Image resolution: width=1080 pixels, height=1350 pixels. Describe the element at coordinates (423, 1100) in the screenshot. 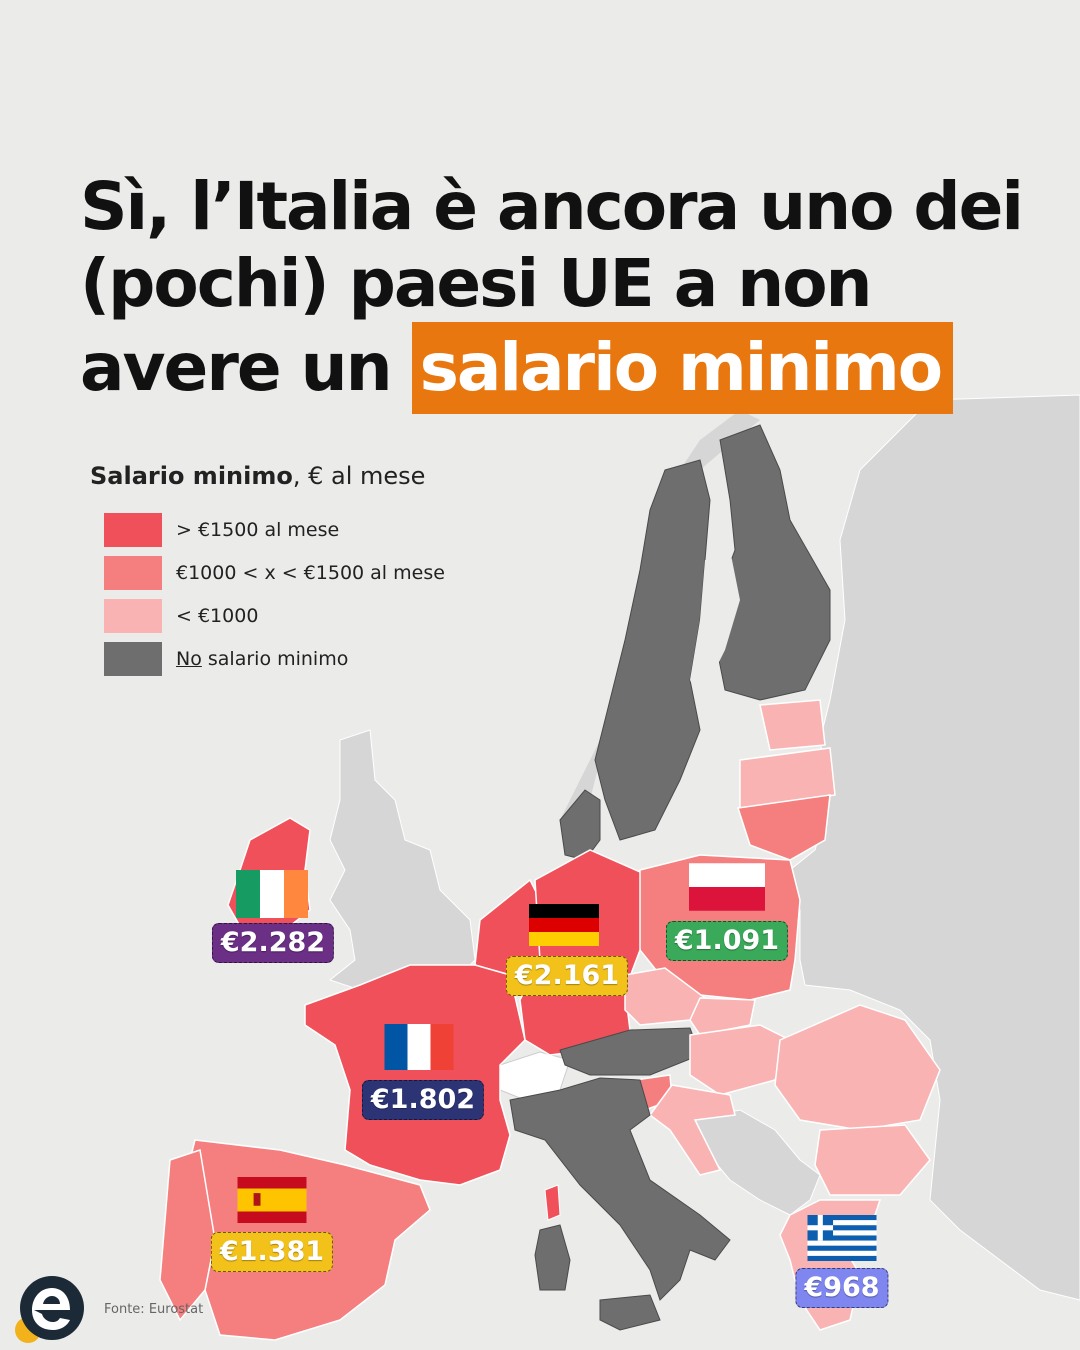

I see `france-wage-tag: €1.802` at that location.